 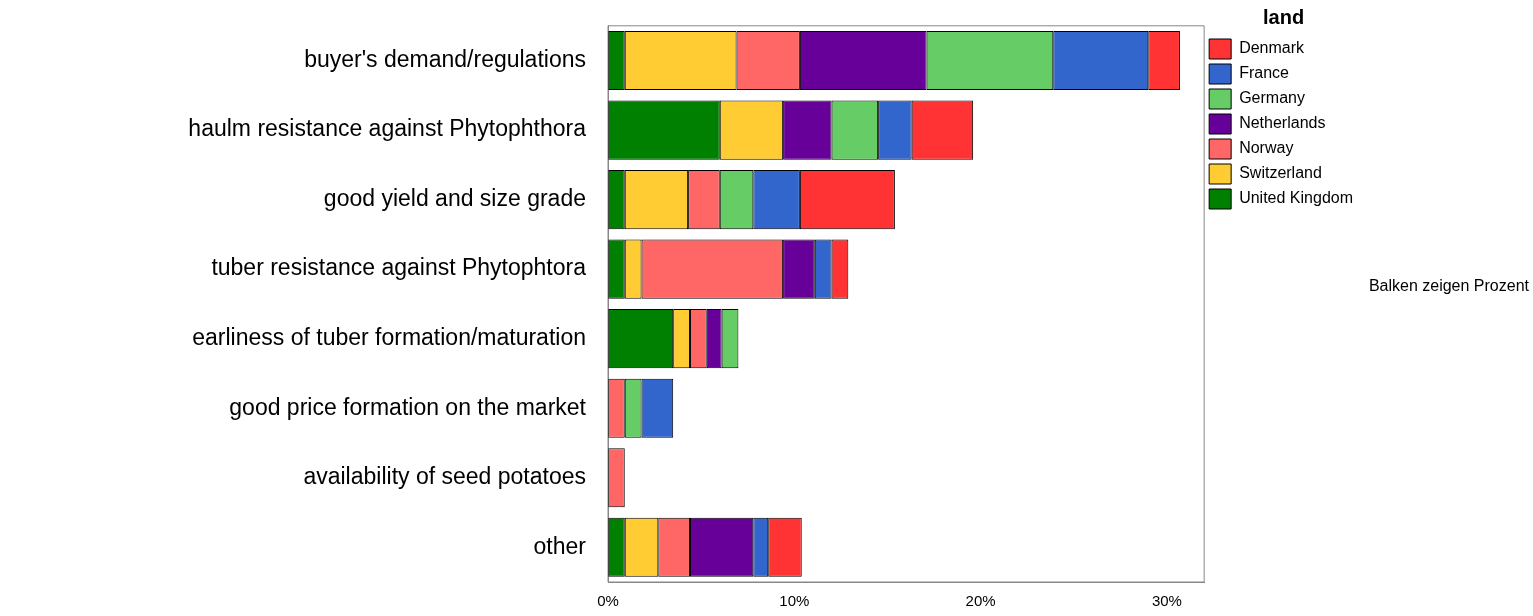 What do you see at coordinates (794, 601) in the screenshot?
I see `x-tick-label: 10%` at bounding box center [794, 601].